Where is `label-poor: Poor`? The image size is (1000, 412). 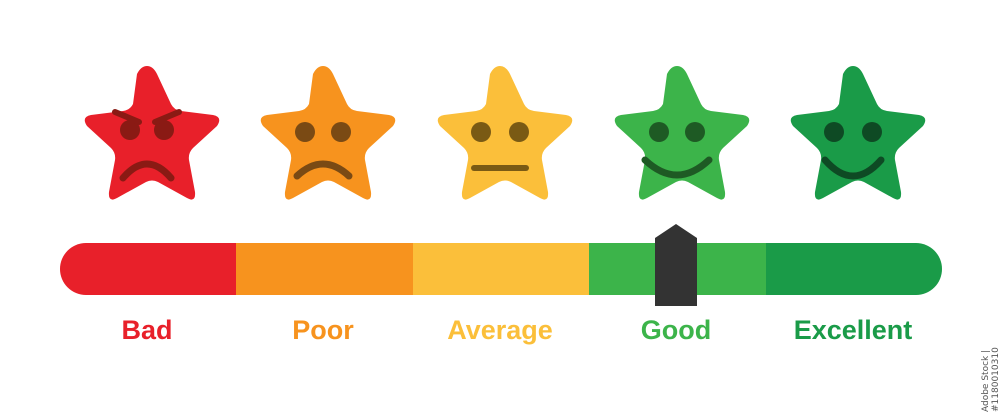 label-poor: Poor is located at coordinates (323, 330).